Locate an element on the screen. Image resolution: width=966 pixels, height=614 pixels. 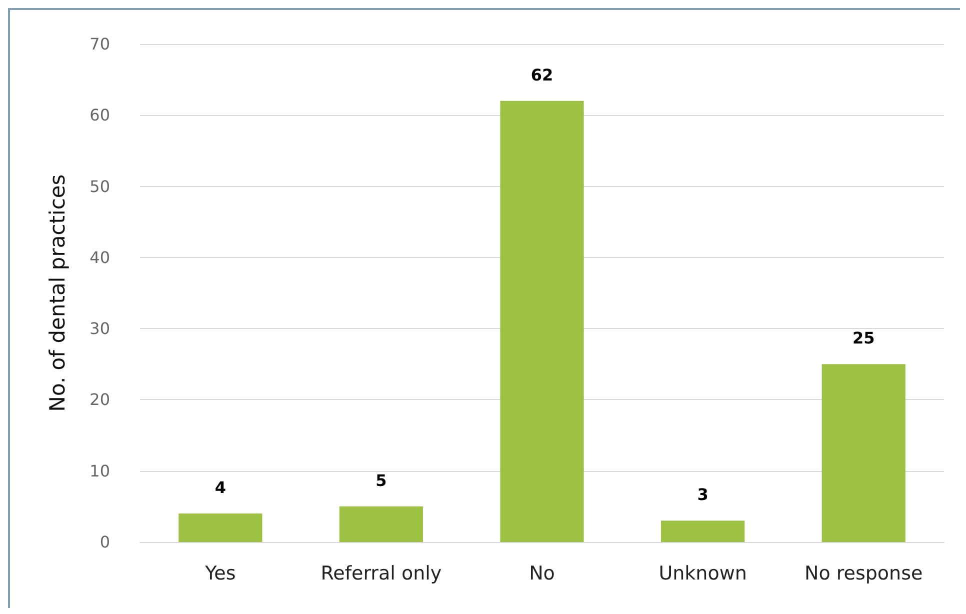
x-tick-label: Yes is located at coordinates (220, 573).